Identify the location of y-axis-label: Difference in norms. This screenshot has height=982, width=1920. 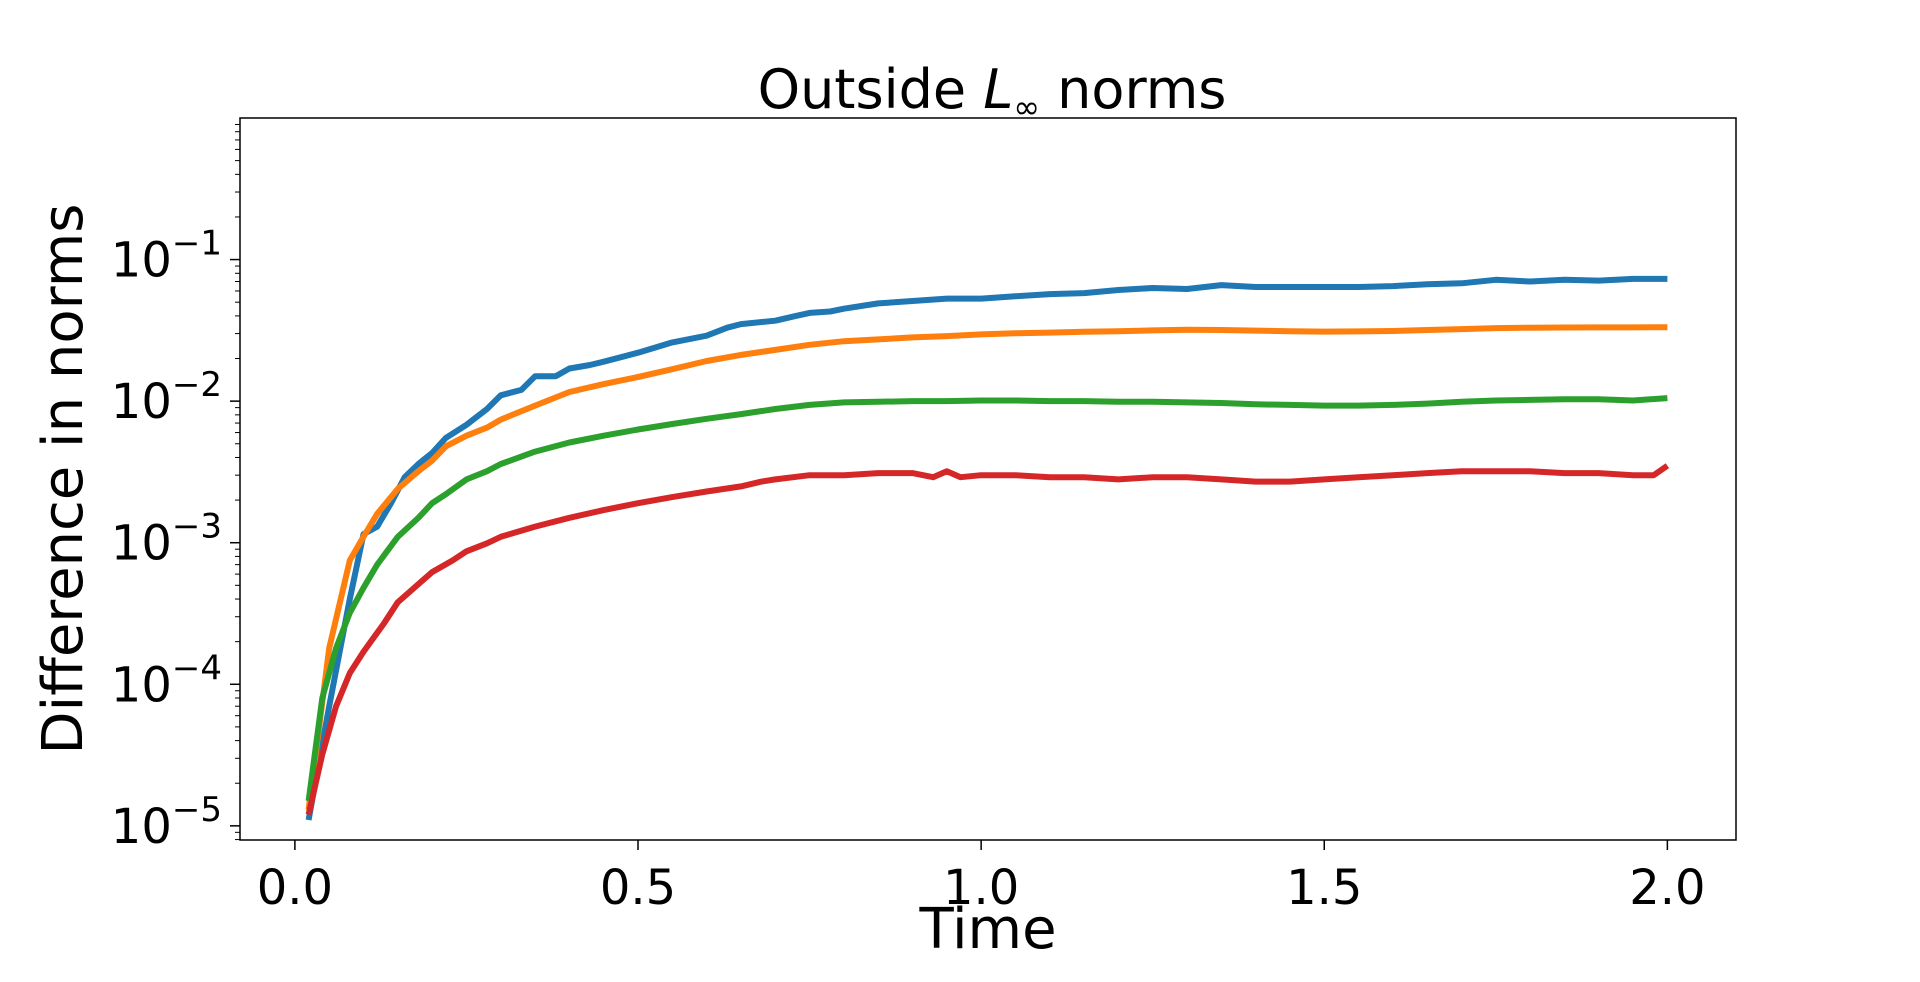
(63, 479).